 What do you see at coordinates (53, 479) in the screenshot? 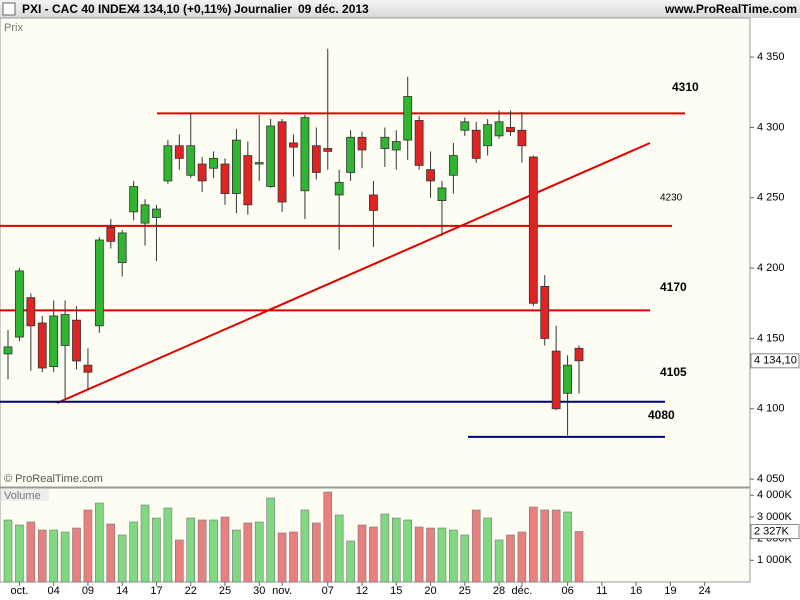
I see `copyright: © ProRealTime.com` at bounding box center [53, 479].